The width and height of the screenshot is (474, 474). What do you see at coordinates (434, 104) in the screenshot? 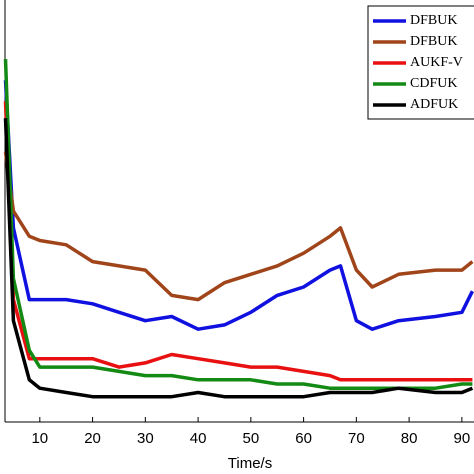
I see `legend-label: ADFUK` at bounding box center [434, 104].